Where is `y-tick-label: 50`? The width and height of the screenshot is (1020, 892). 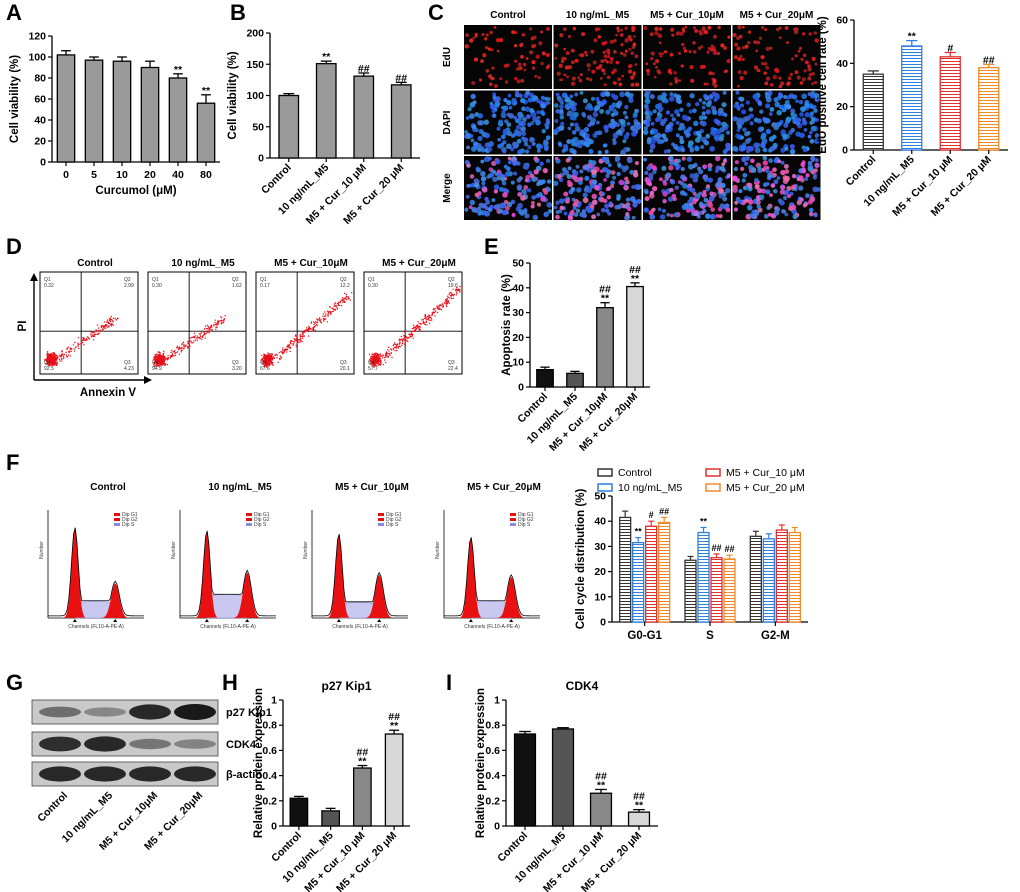 y-tick-label: 50 is located at coordinates (600, 497).